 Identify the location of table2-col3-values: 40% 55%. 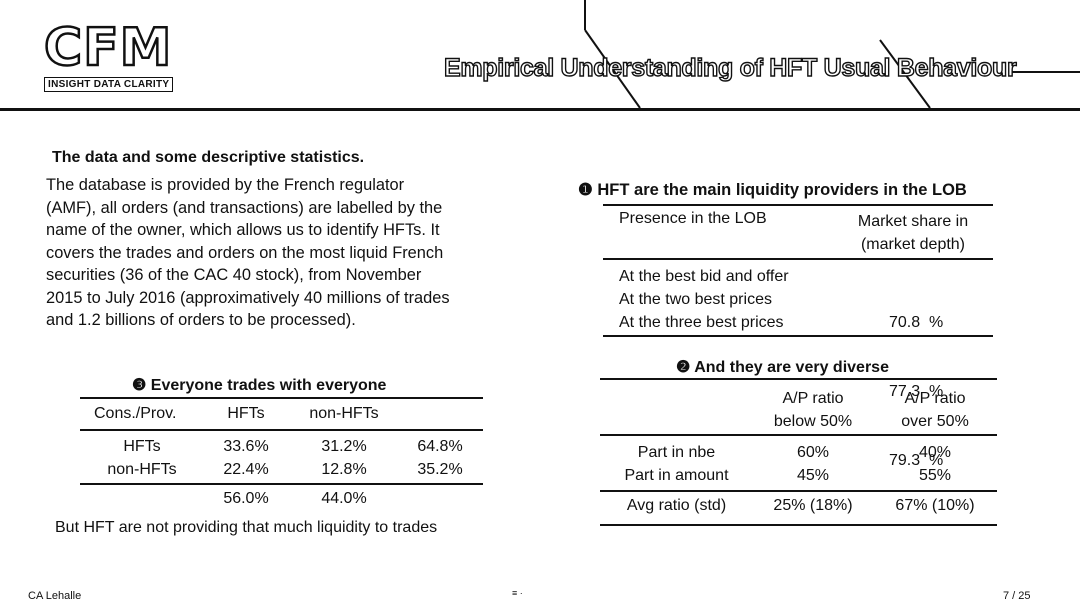
(935, 464).